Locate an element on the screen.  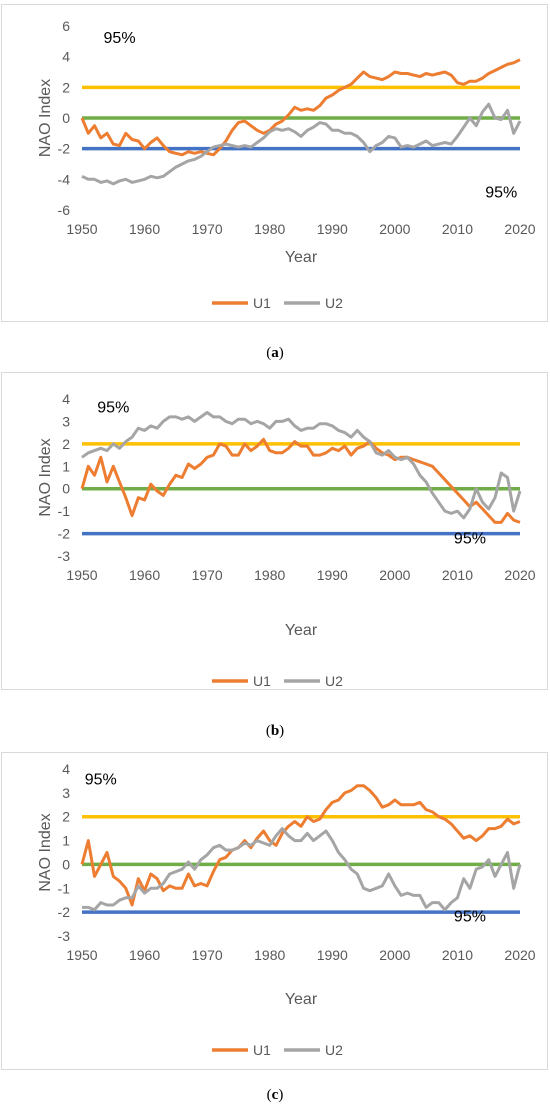
y-tick-label: -6 is located at coordinates (64, 210).